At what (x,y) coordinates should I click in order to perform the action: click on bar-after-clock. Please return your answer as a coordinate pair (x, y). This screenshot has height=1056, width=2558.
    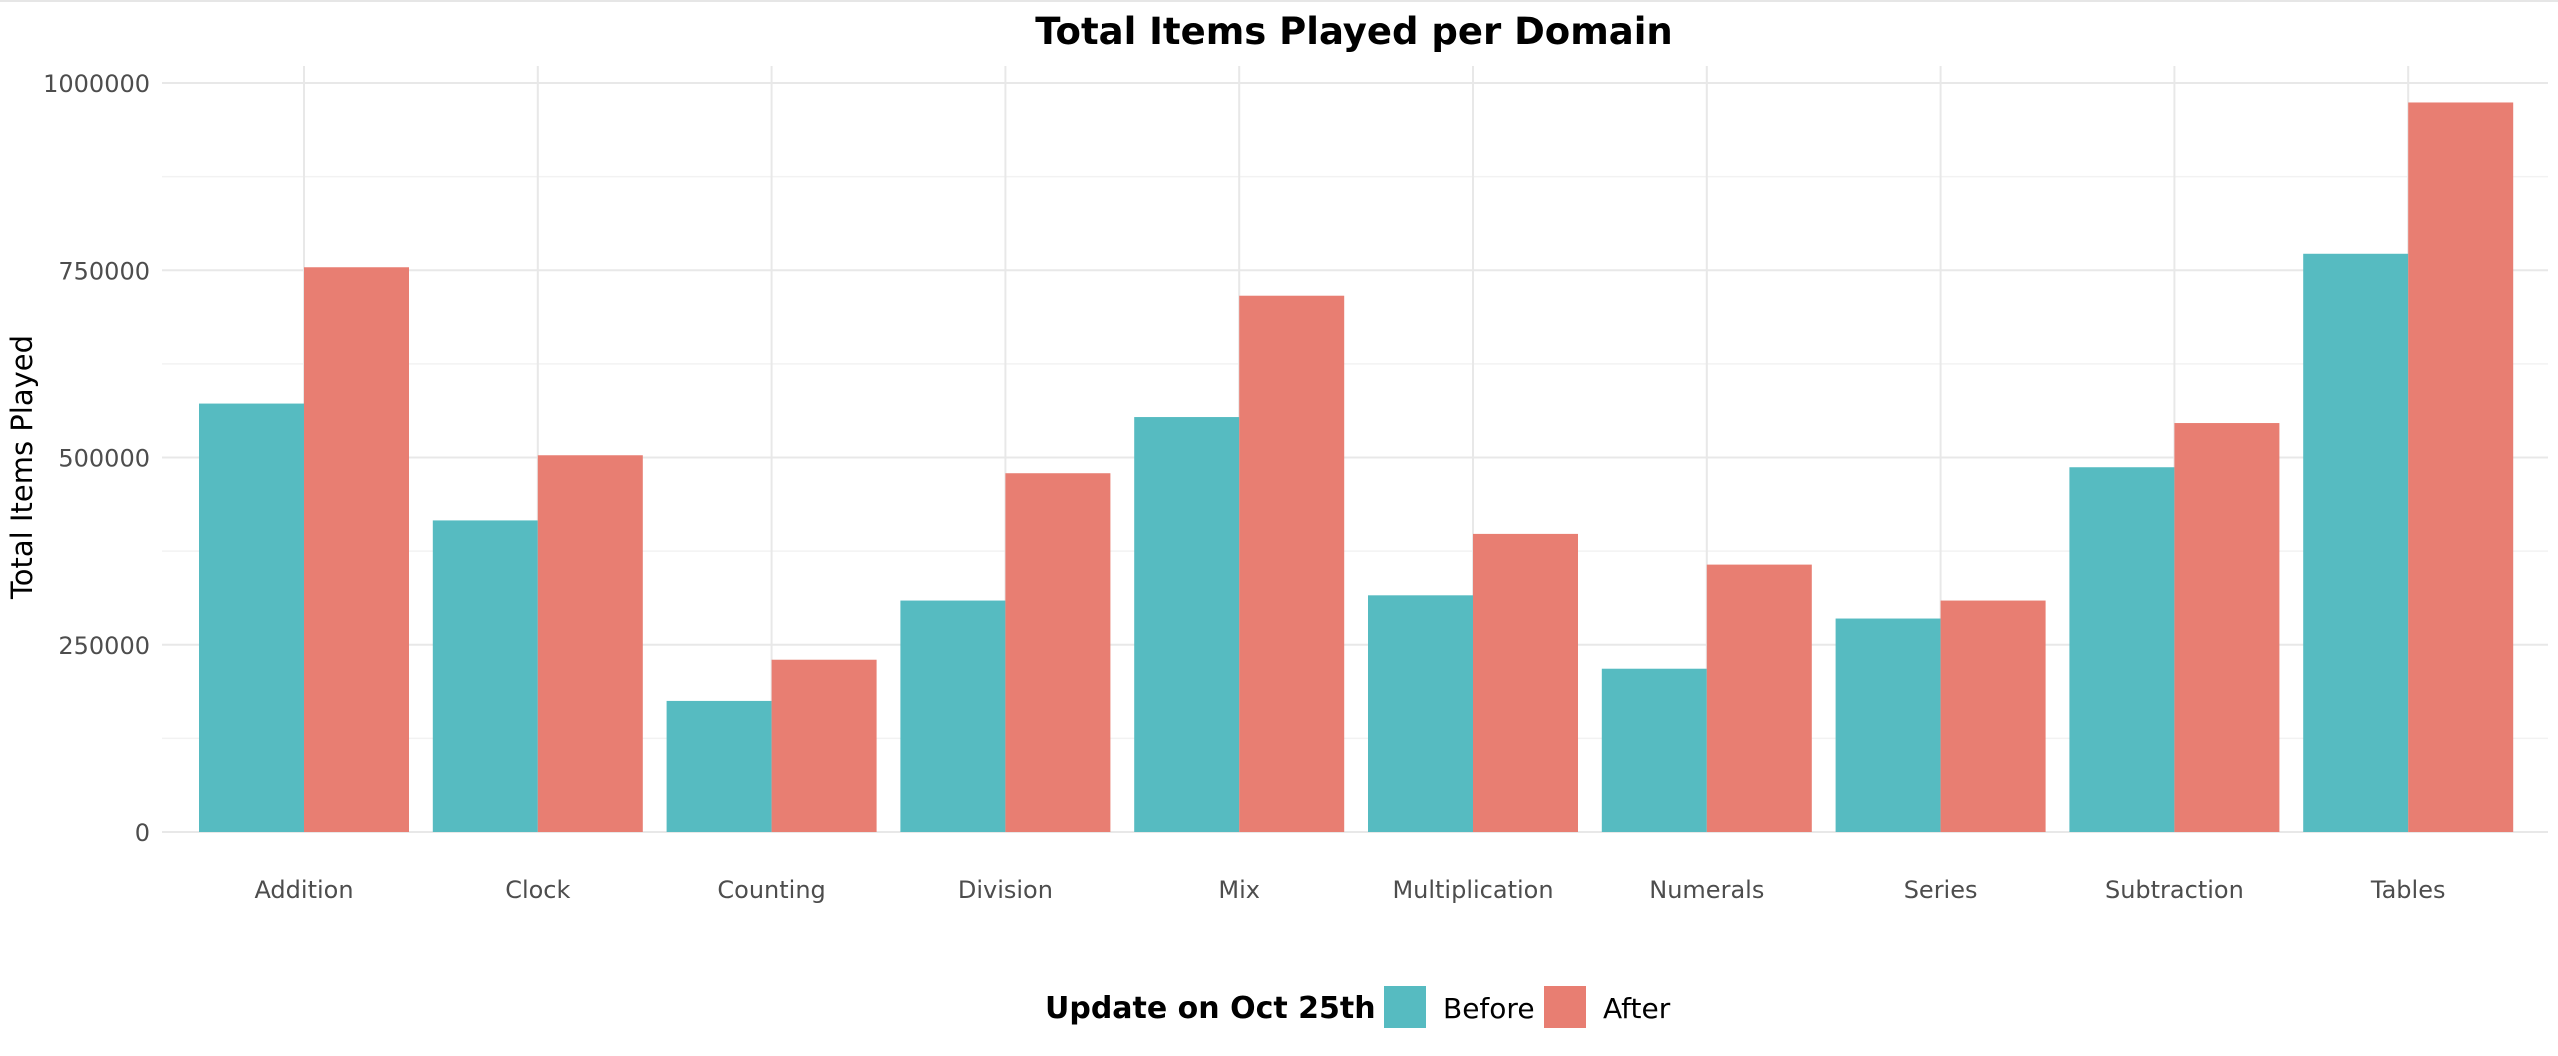
    Looking at the image, I should click on (590, 643).